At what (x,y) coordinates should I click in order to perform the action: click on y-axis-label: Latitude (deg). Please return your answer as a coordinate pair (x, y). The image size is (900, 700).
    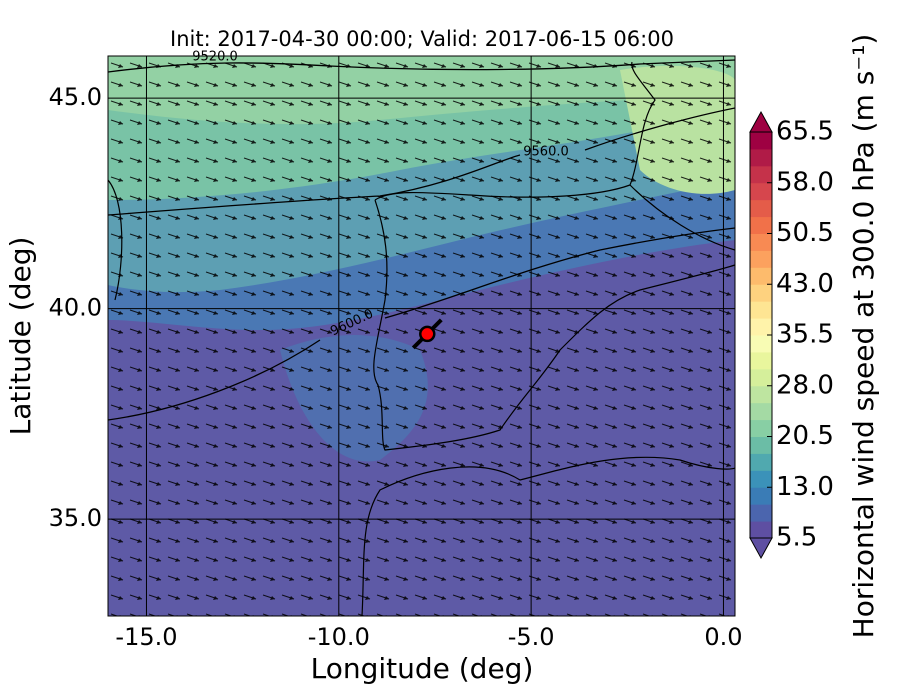
    Looking at the image, I should click on (20, 336).